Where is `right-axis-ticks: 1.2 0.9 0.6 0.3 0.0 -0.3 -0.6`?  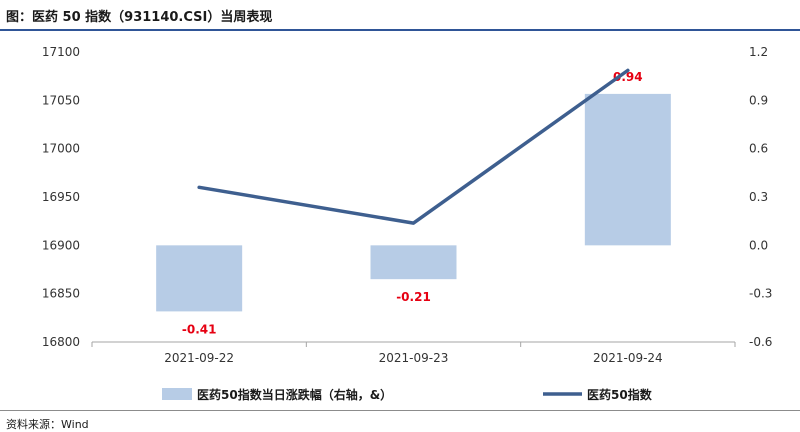
right-axis-ticks: 1.2 0.9 0.6 0.3 0.0 -0.3 -0.6 is located at coordinates (760, 197).